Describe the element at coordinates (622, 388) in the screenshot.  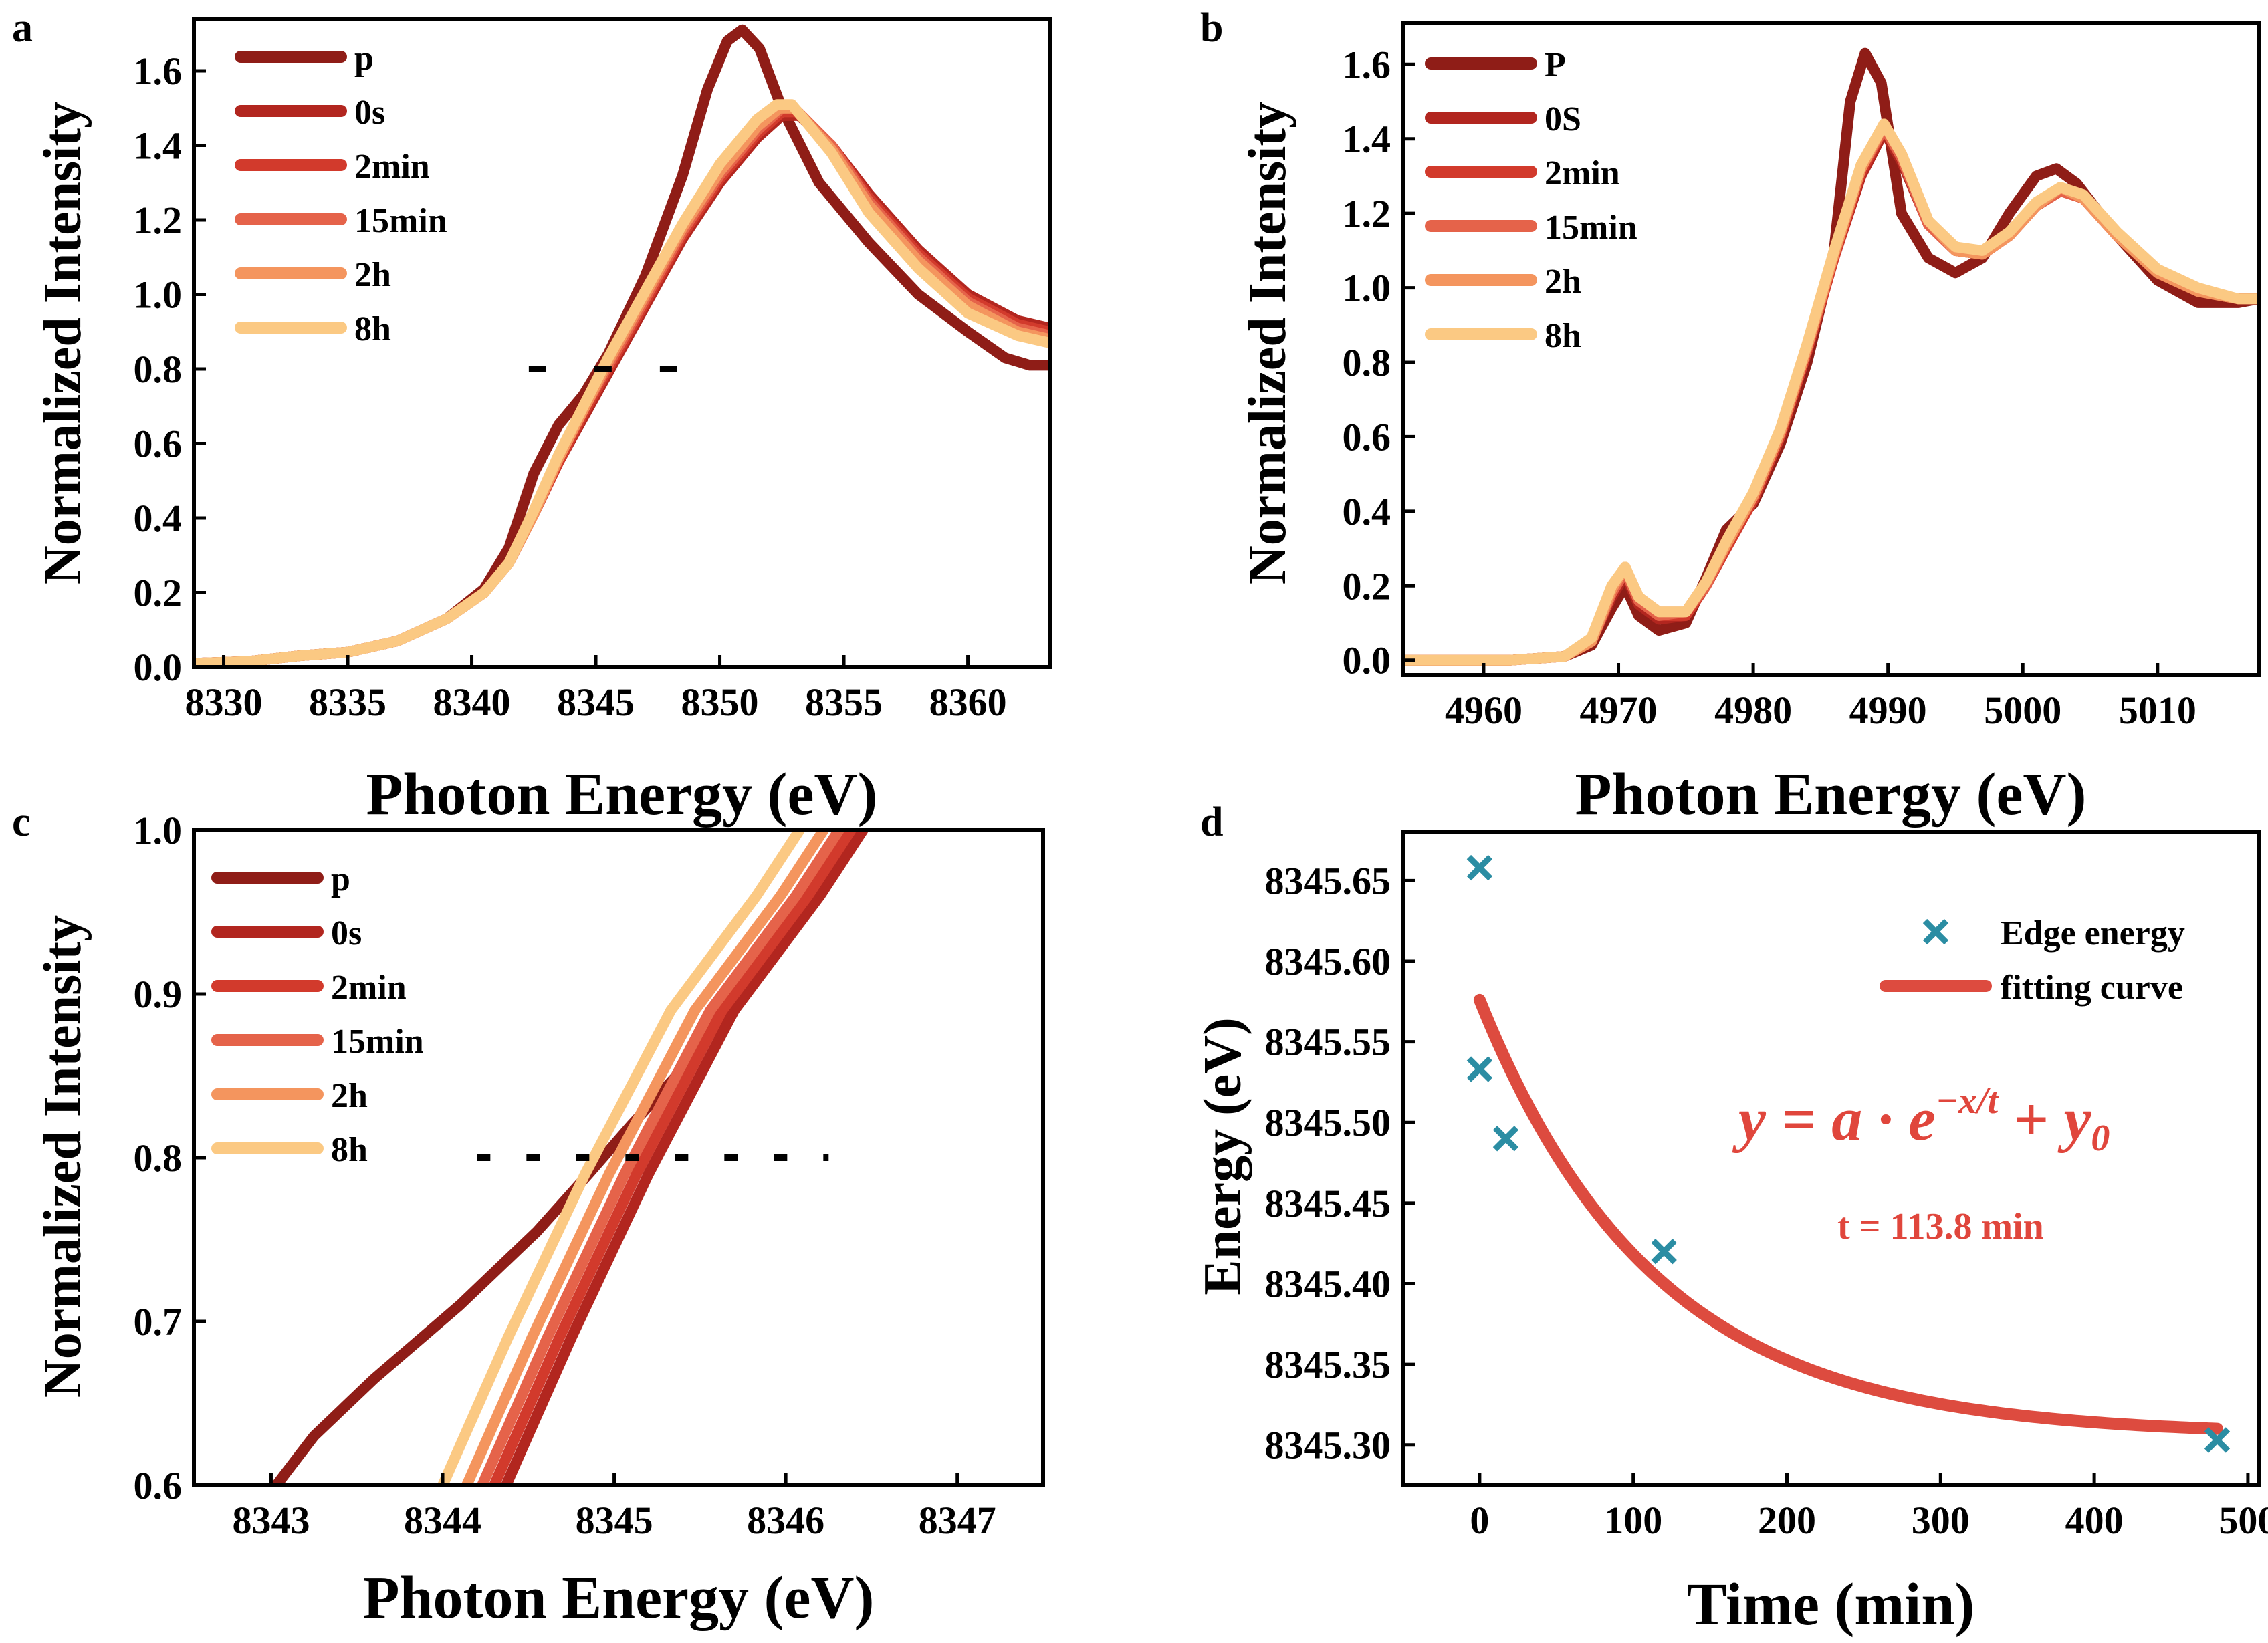
I see `panel-a-series-0s` at that location.